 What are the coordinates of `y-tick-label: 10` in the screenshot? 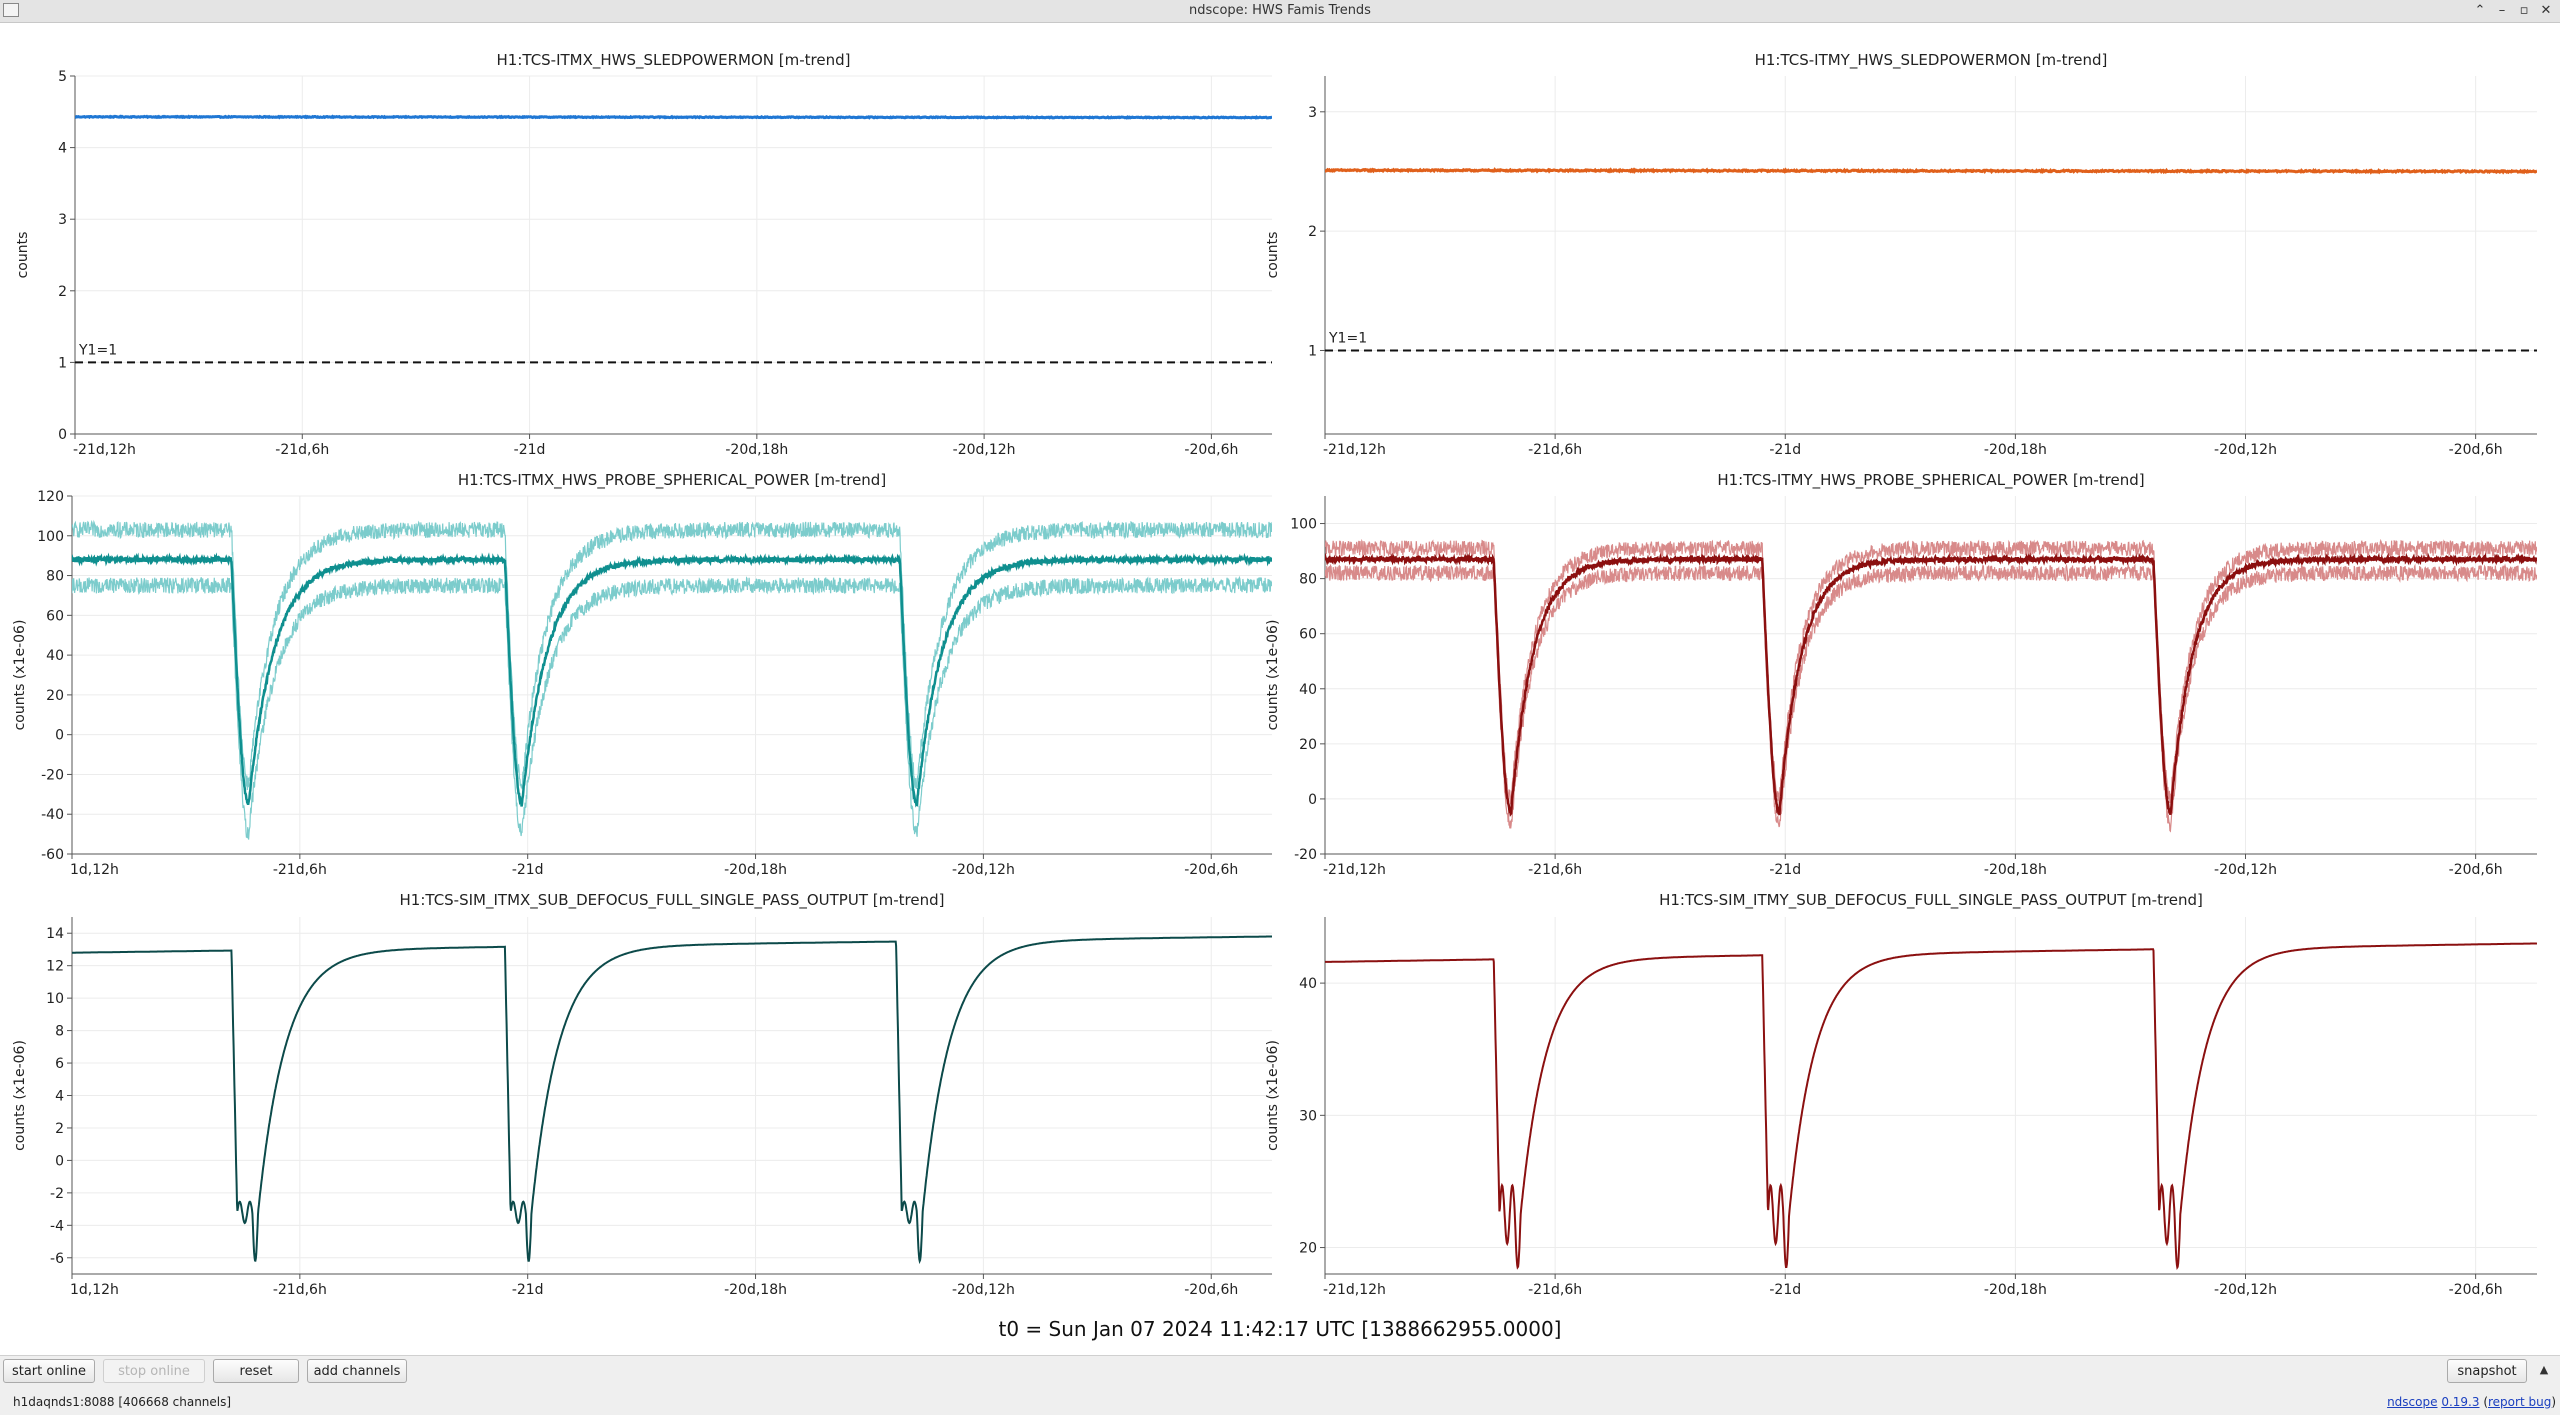 It's located at (55, 999).